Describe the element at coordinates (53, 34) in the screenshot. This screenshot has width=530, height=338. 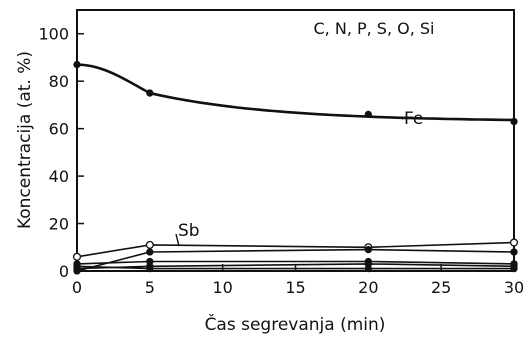
I see `y-tick-label: 100` at that location.